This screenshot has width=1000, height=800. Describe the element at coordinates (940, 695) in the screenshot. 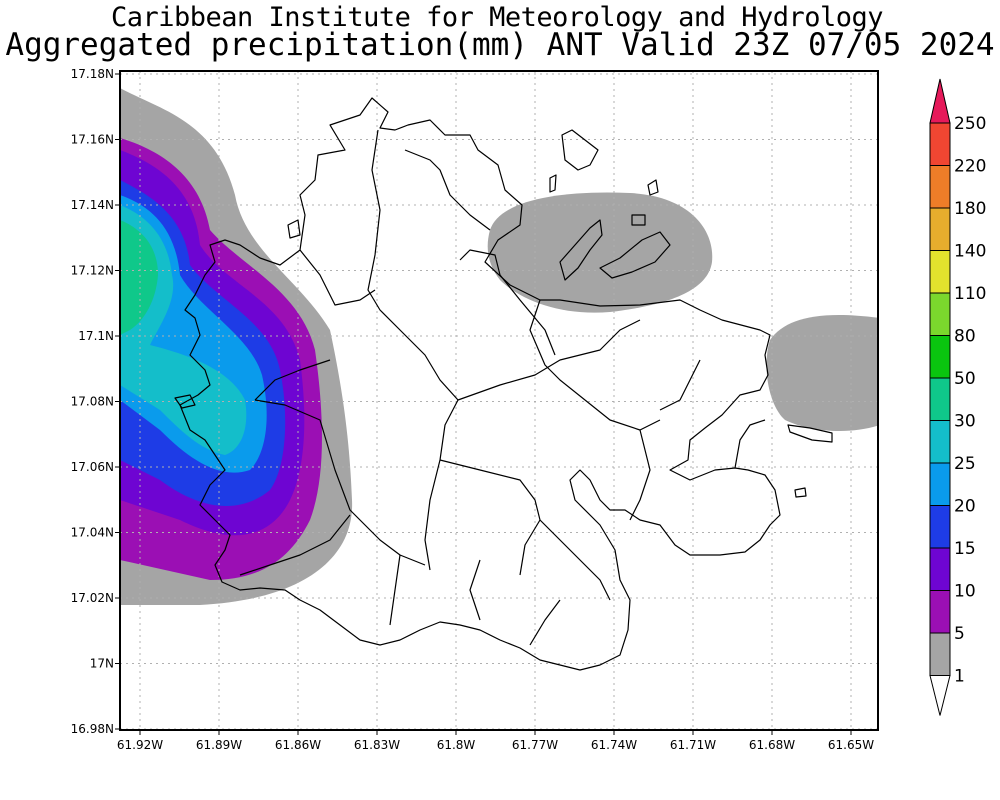

I see `colorbar-under-triangle` at that location.